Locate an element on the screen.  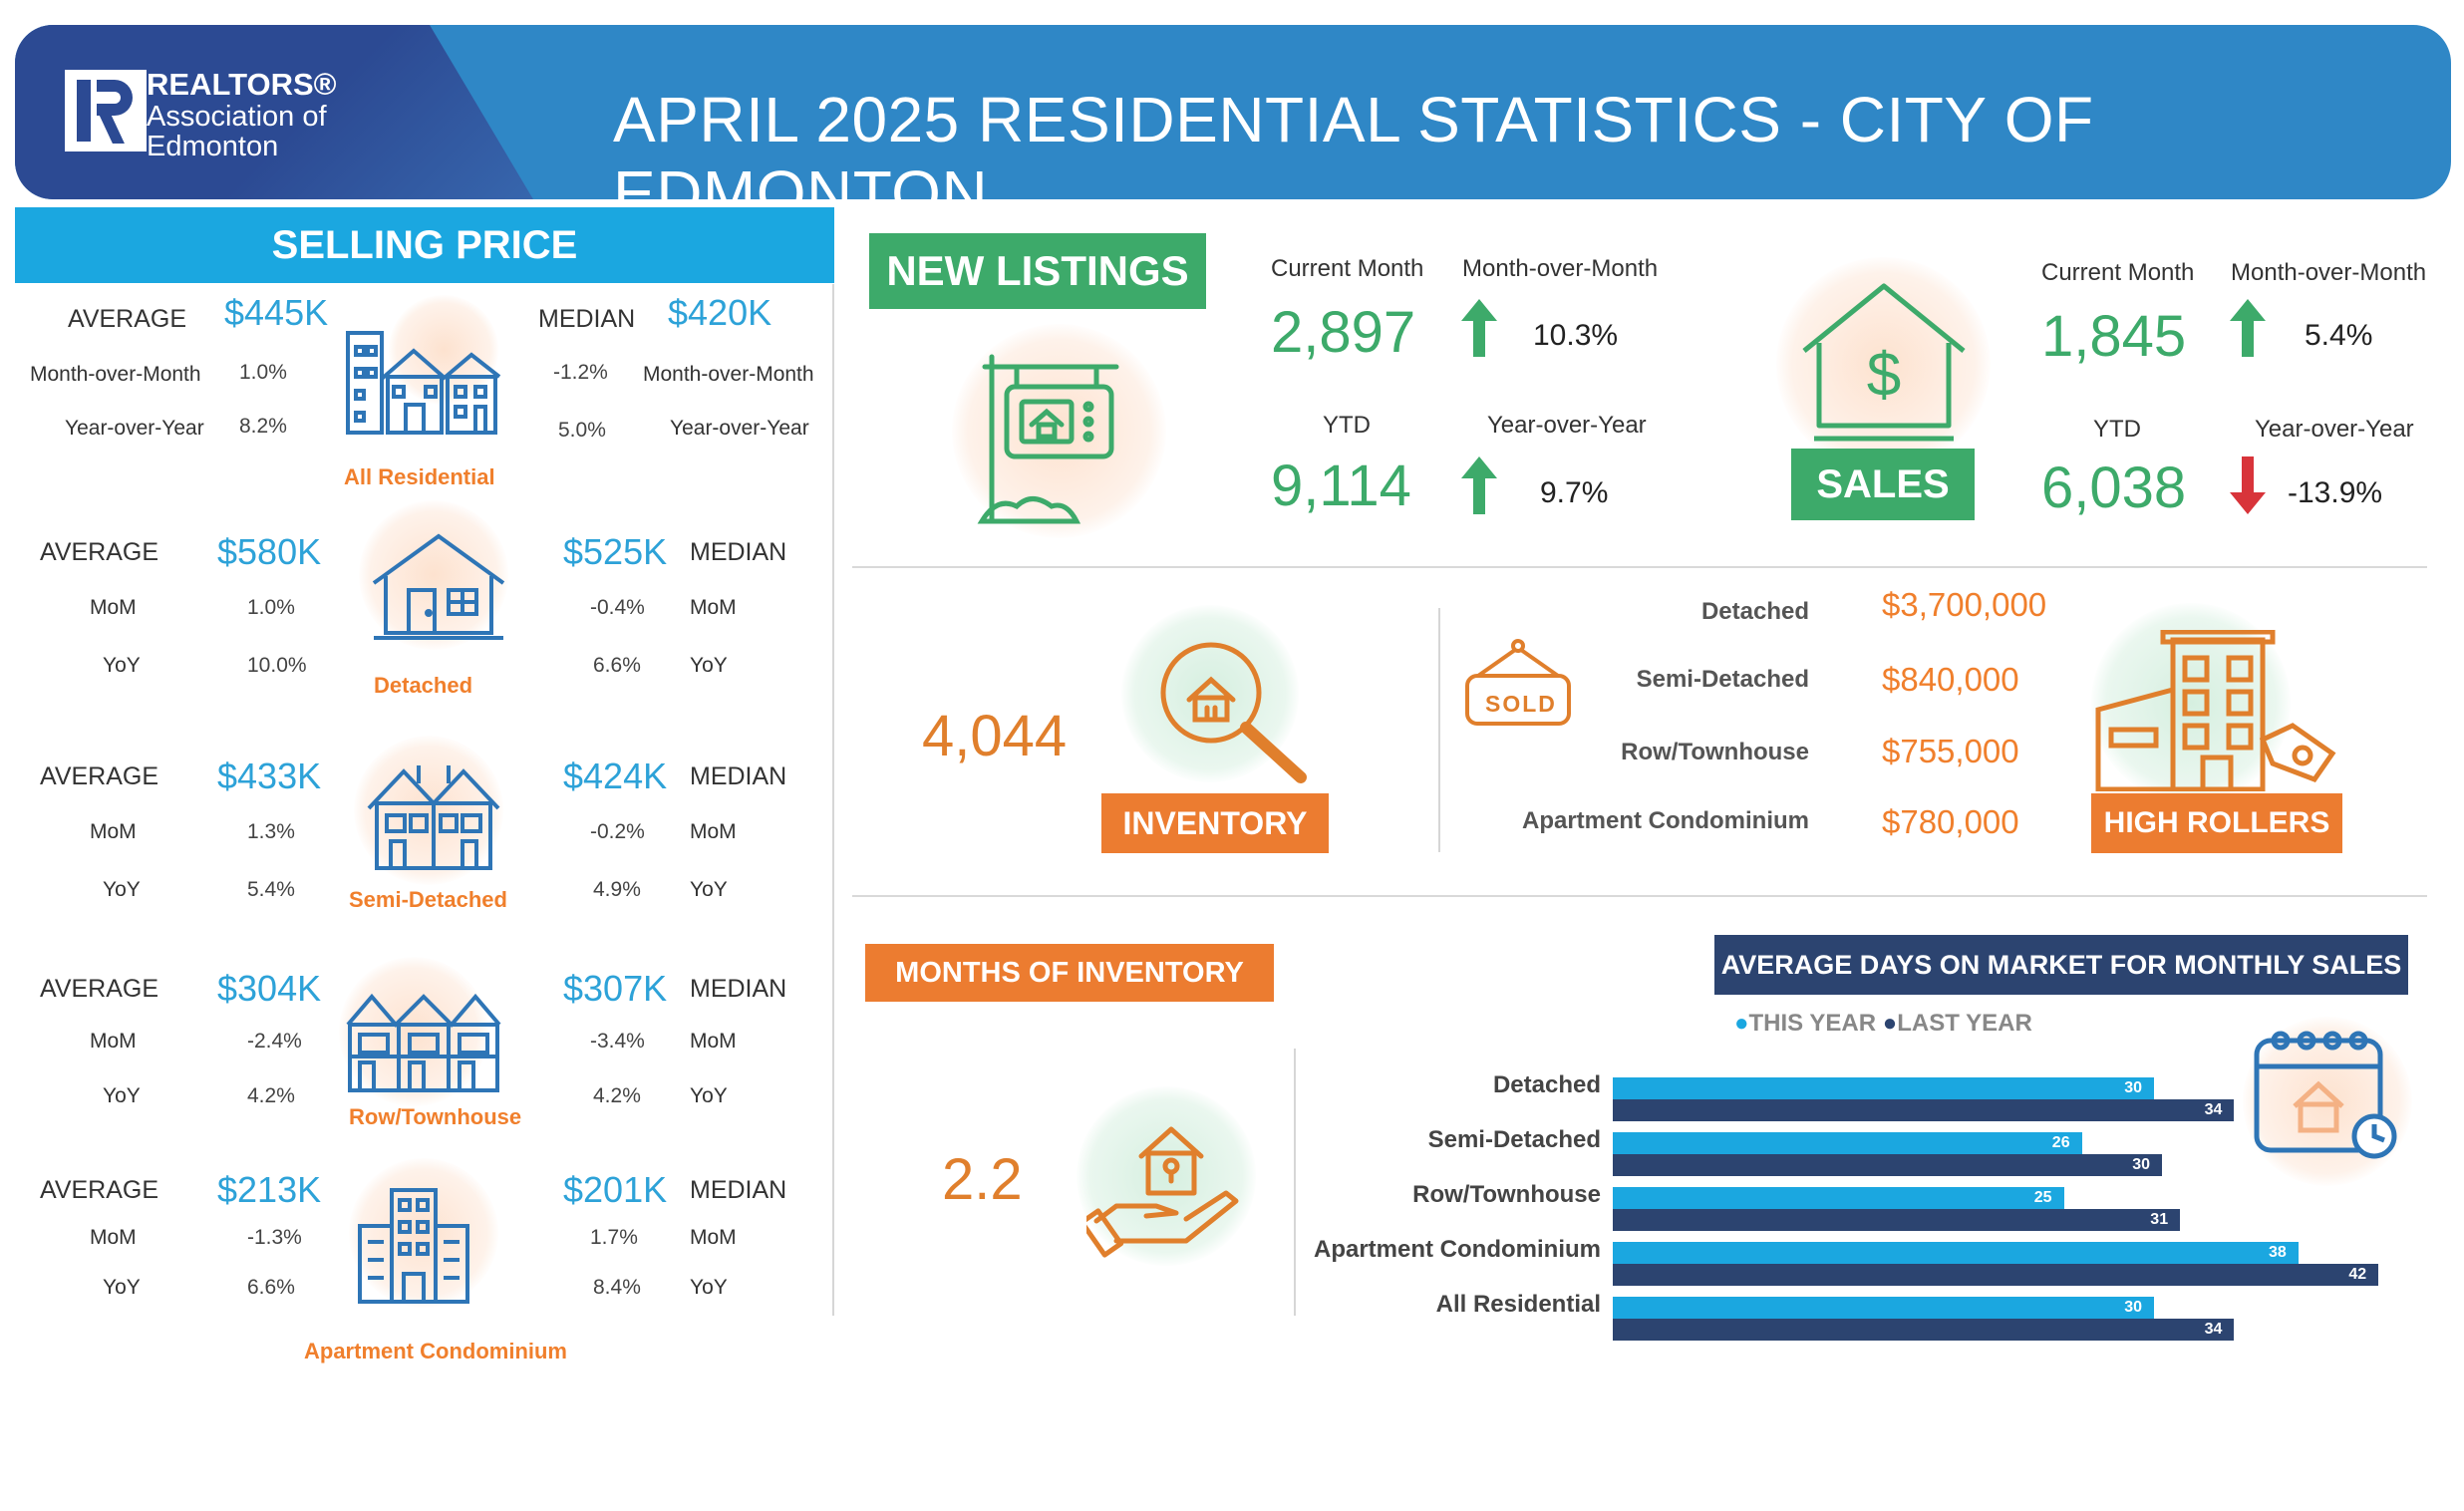
type-2-mom-label: MoM is located at coordinates (114, 1041).